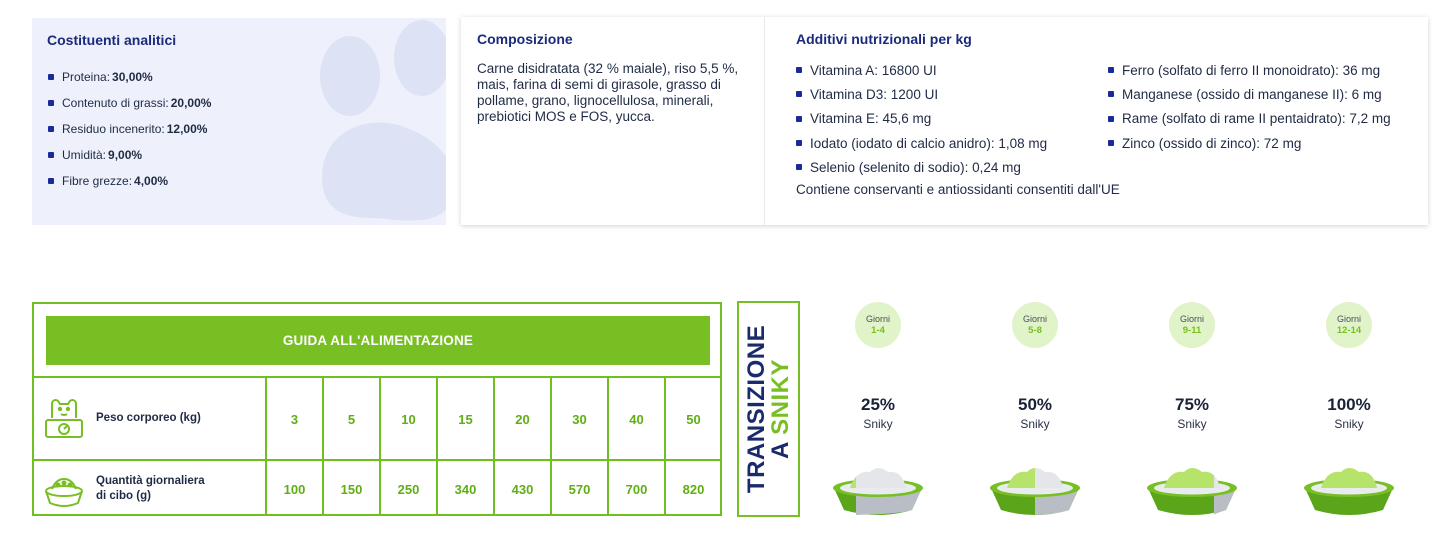 This screenshot has height=540, width=1445. What do you see at coordinates (693, 419) in the screenshot?
I see `table-cell: 50` at bounding box center [693, 419].